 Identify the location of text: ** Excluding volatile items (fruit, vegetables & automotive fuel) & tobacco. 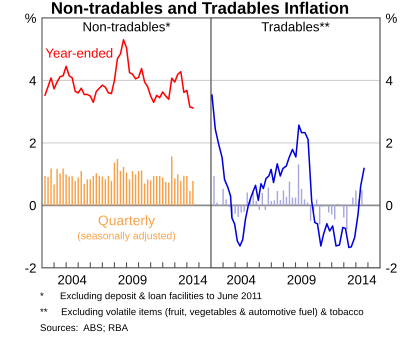
(202, 313).